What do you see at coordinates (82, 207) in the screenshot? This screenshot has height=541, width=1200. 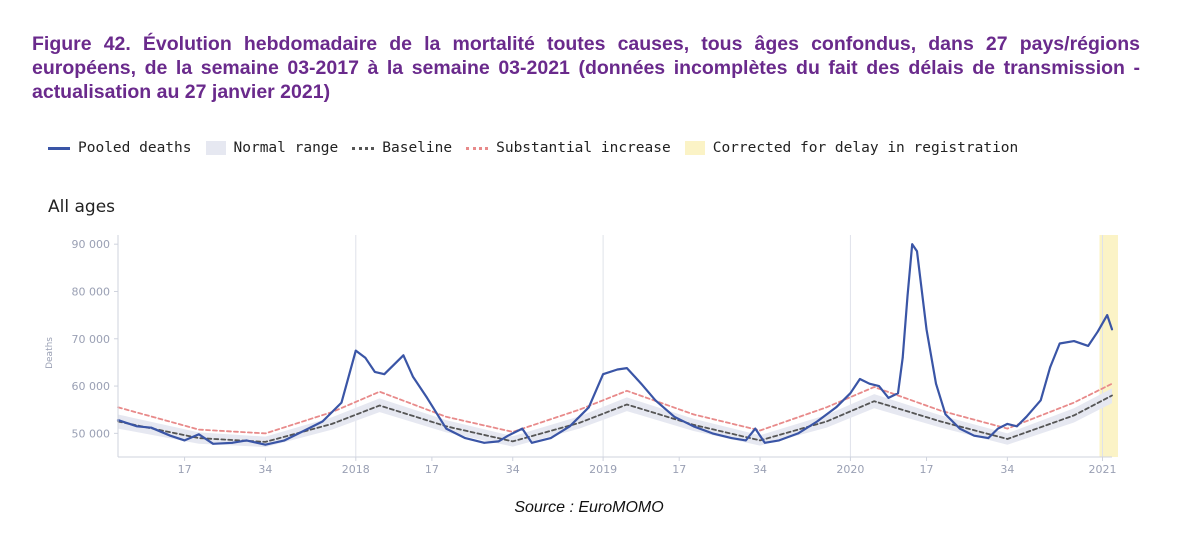 I see `panel-title: All ages` at bounding box center [82, 207].